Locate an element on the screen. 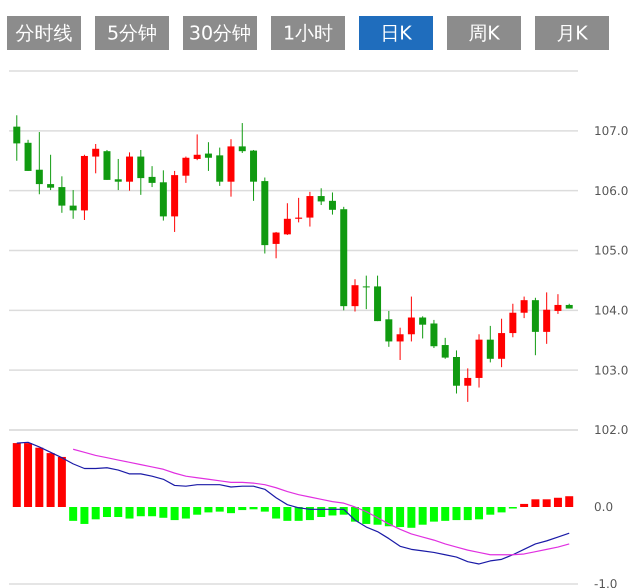 The height and width of the screenshot is (588, 630). text: 分时线 is located at coordinates (44, 33).